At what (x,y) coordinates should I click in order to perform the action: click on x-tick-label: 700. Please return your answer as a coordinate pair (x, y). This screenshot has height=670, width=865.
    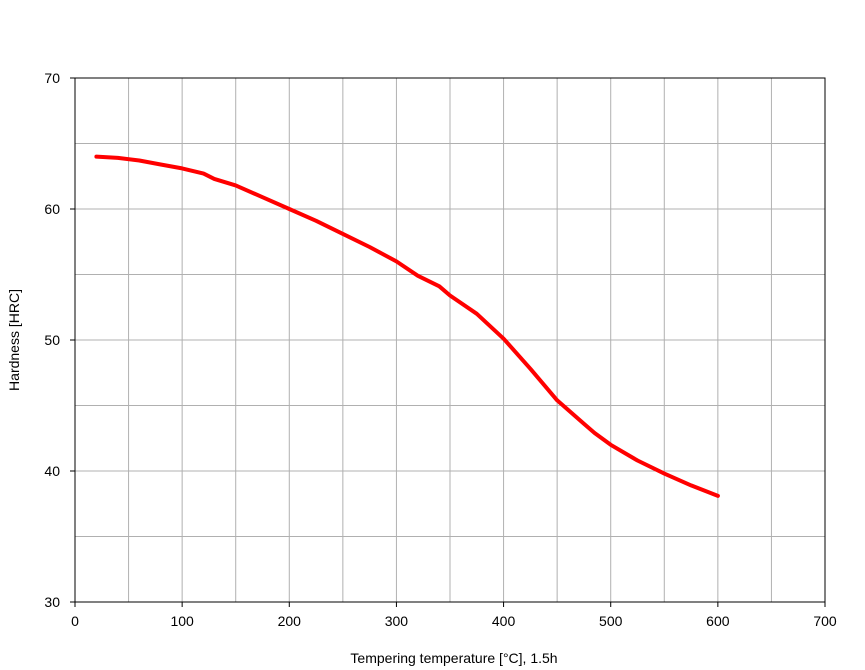
    Looking at the image, I should click on (825, 621).